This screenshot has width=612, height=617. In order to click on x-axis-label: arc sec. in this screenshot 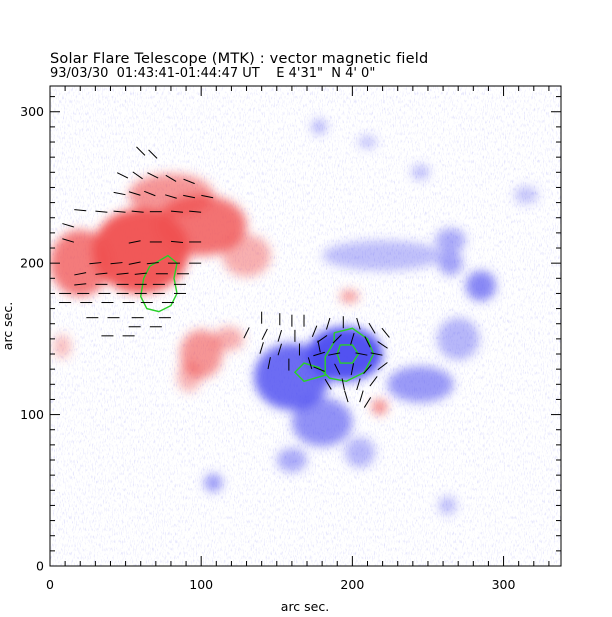, I will do `click(305, 606)`.